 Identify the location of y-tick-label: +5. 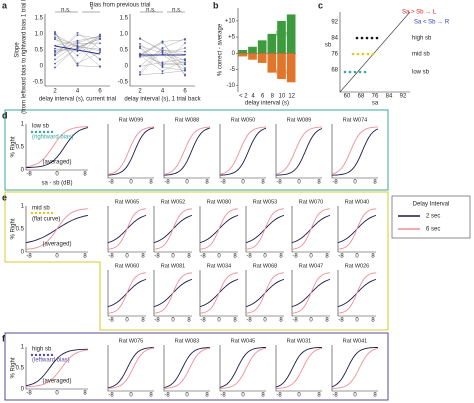
(232, 38).